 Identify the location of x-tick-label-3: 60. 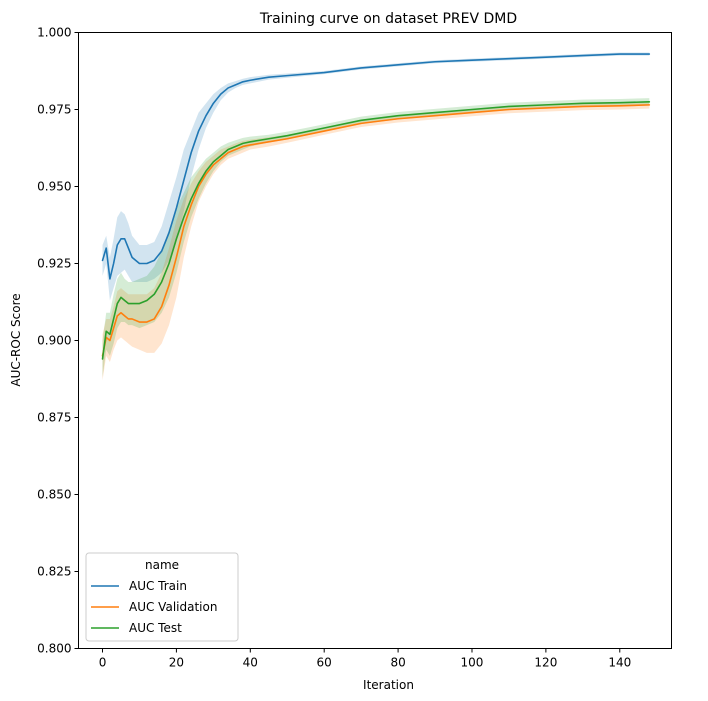
(324, 663).